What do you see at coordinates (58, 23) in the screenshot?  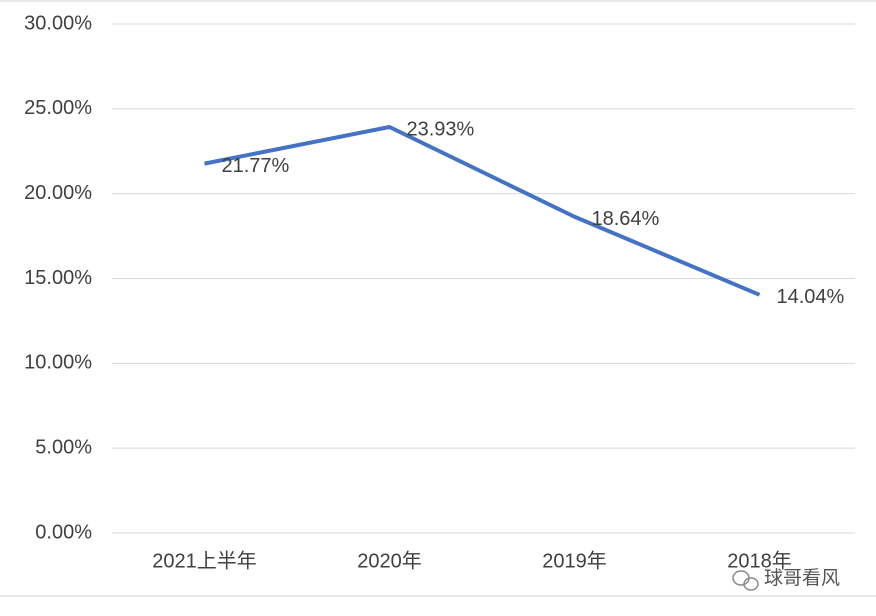 I see `y-tick-label: 30.00%` at bounding box center [58, 23].